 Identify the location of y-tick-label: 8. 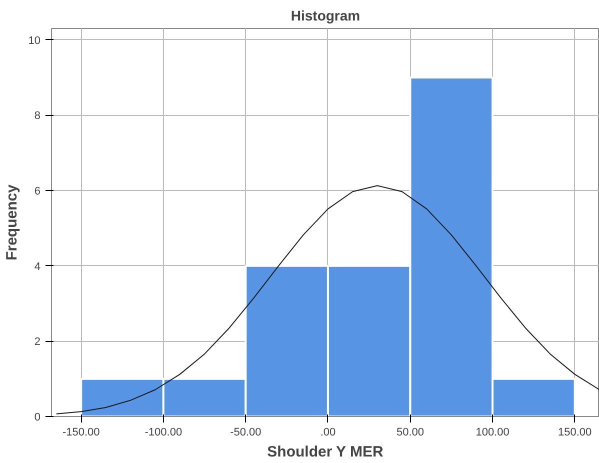
(37, 116).